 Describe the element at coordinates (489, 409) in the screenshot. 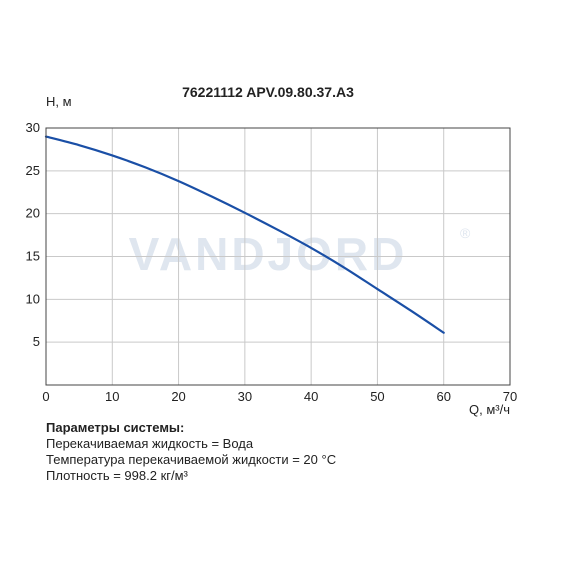

I see `x-axis-label: Q, м³/ч` at that location.